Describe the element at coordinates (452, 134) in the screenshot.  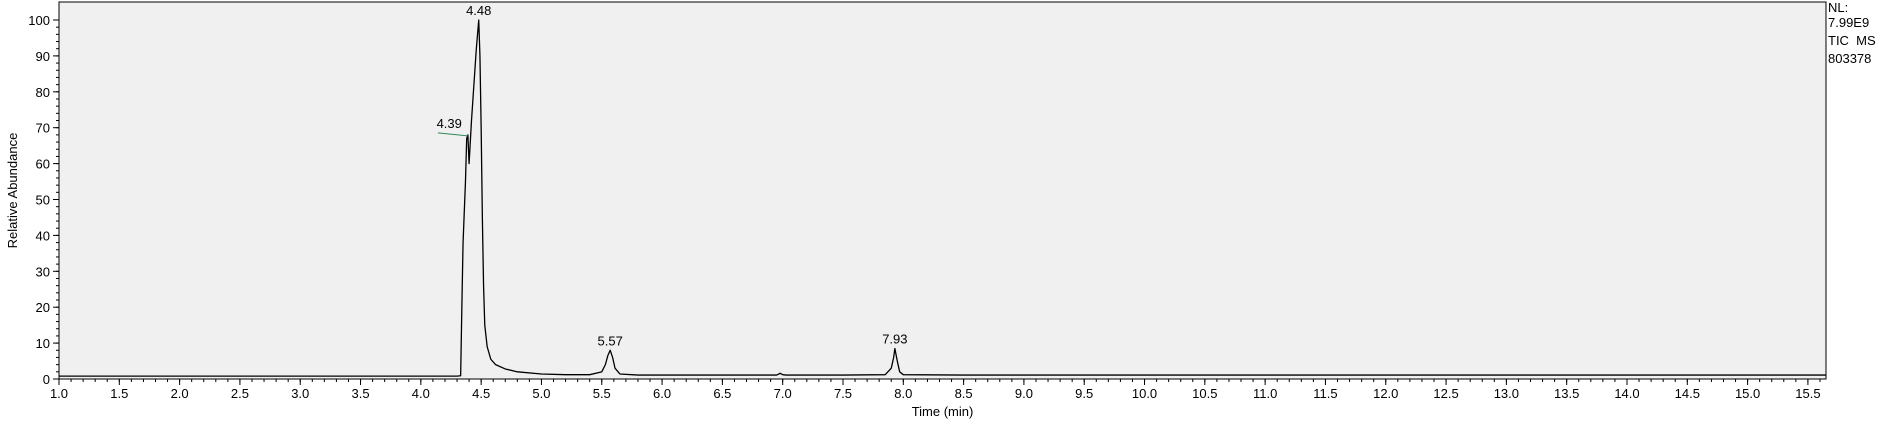
I see `peak-label-leader` at that location.